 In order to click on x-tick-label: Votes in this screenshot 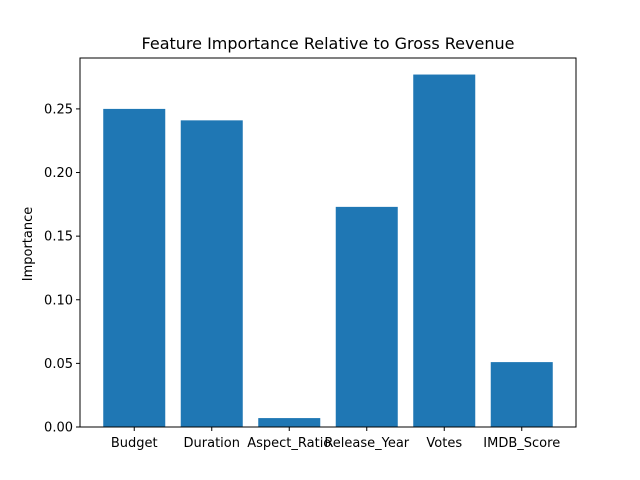, I will do `click(444, 443)`.